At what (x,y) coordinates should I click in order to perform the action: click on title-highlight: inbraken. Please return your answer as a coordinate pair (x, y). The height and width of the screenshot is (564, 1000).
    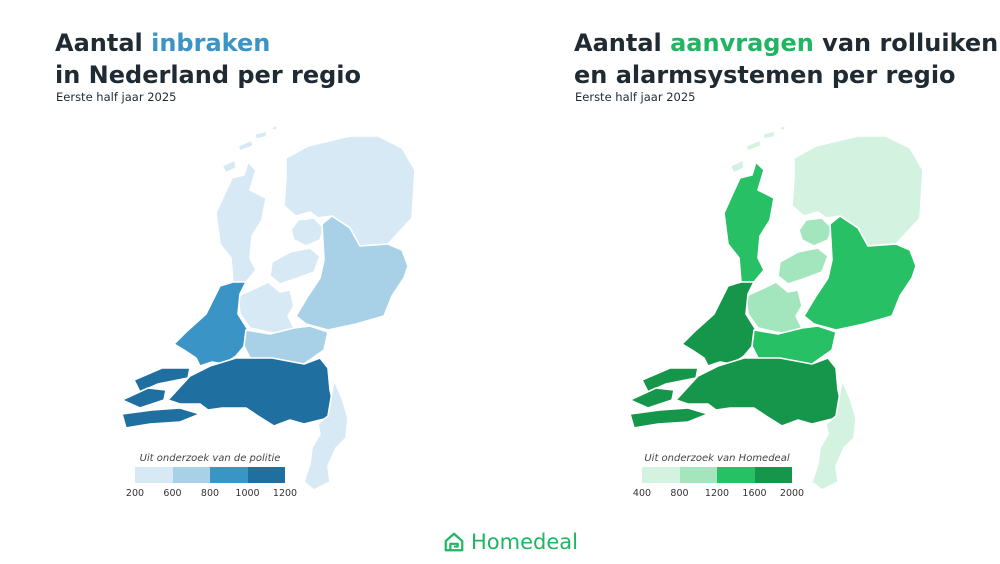
    Looking at the image, I should click on (211, 43).